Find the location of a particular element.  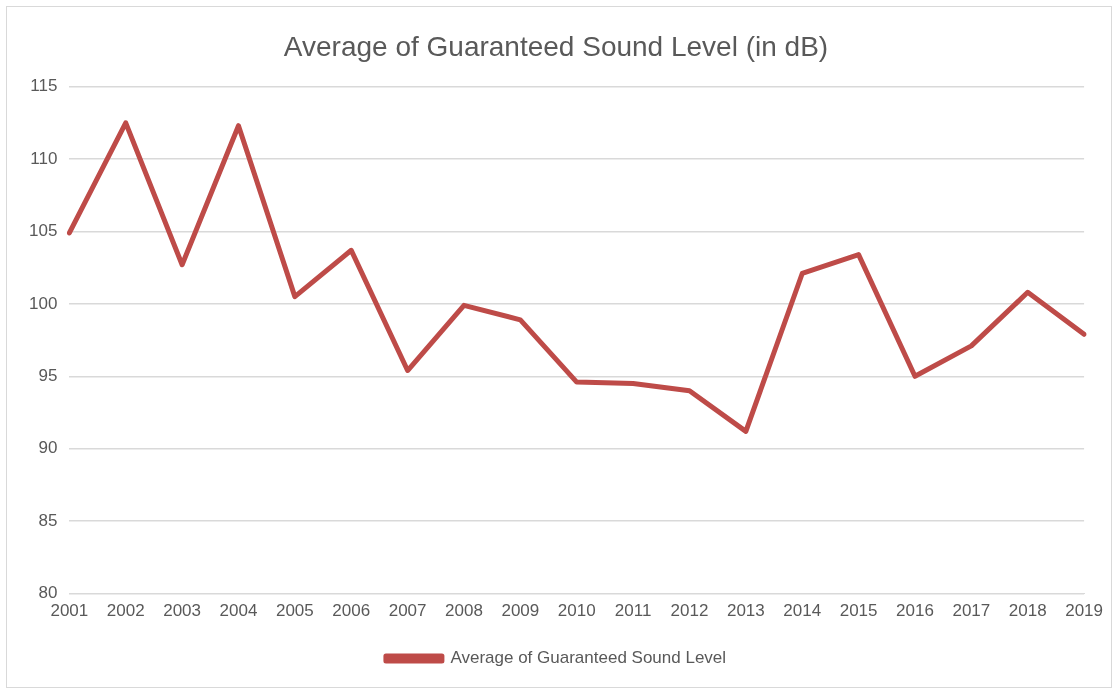

y-tick-label: 95 is located at coordinates (48, 375).